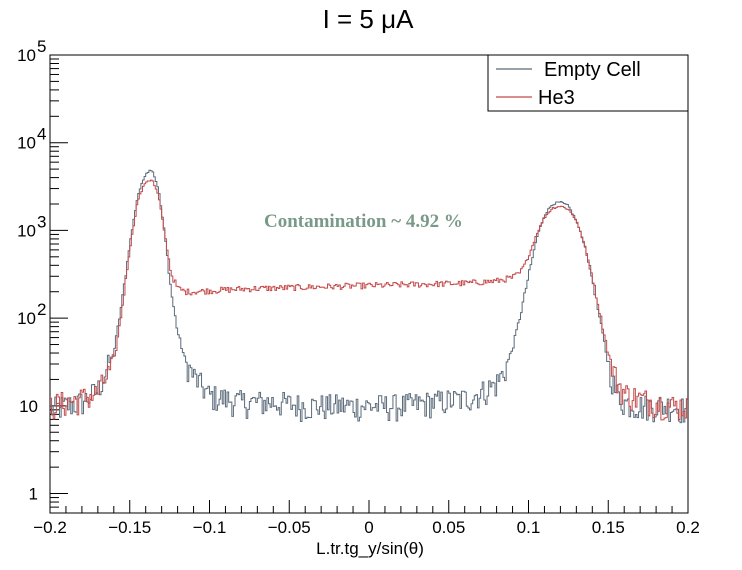  Describe the element at coordinates (289, 527) in the screenshot. I see `x-tick-label: −0.05` at that location.